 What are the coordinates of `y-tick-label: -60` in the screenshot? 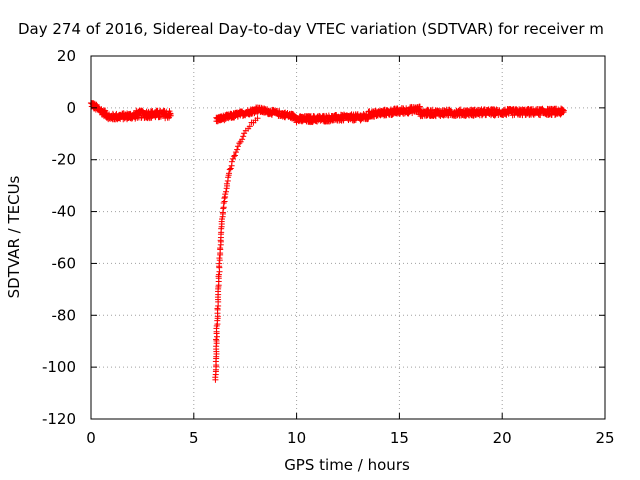 It's located at (64, 263).